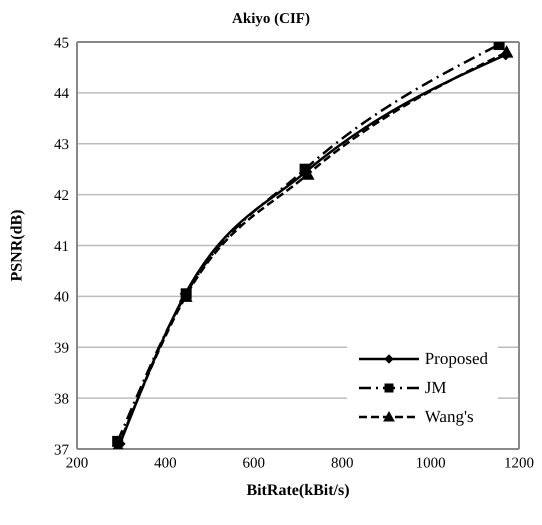 This screenshot has width=542, height=525. What do you see at coordinates (342, 464) in the screenshot?
I see `x-tick-label: 800` at bounding box center [342, 464].